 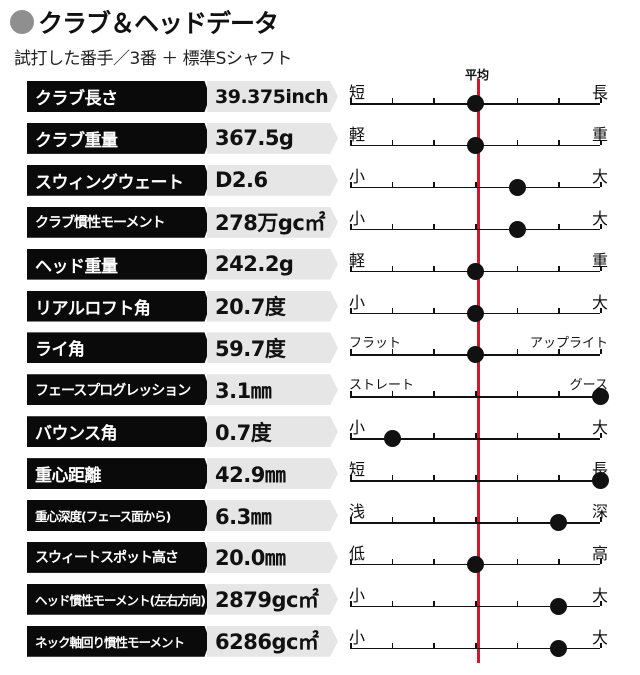 I want to click on row-label: クラブ重量, so click(x=118, y=138).